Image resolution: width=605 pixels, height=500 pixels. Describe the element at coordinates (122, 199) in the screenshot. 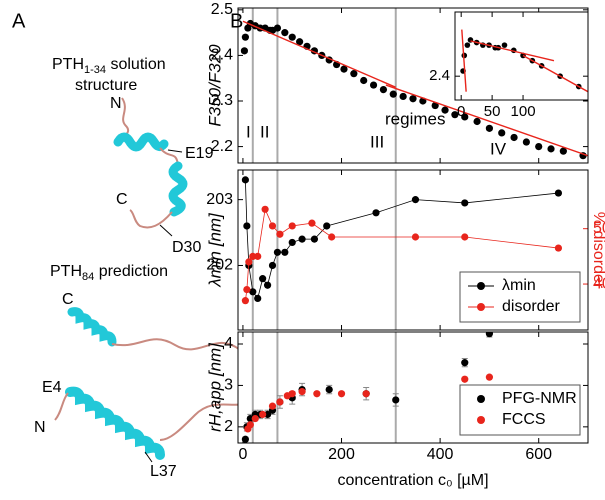

I see `residue-label: C` at that location.